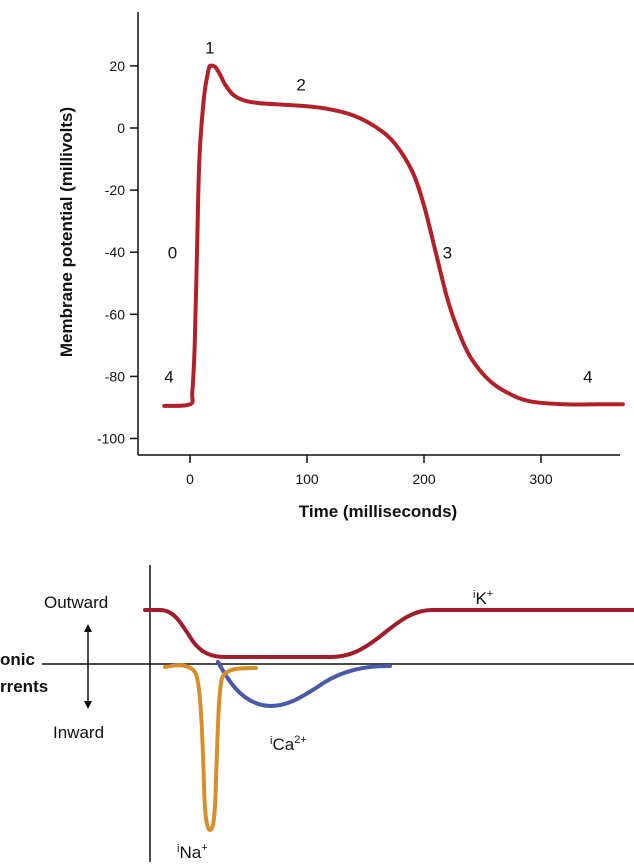  Describe the element at coordinates (288, 744) in the screenshot. I see `calcium-current-label: iCa2+` at that location.